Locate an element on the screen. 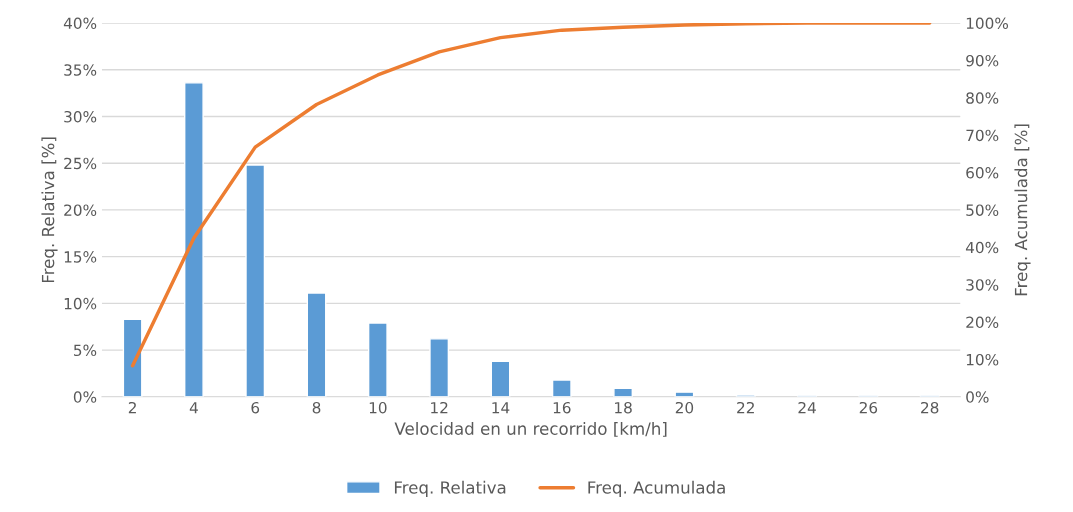  y-tick-label: 10% is located at coordinates (80, 303).